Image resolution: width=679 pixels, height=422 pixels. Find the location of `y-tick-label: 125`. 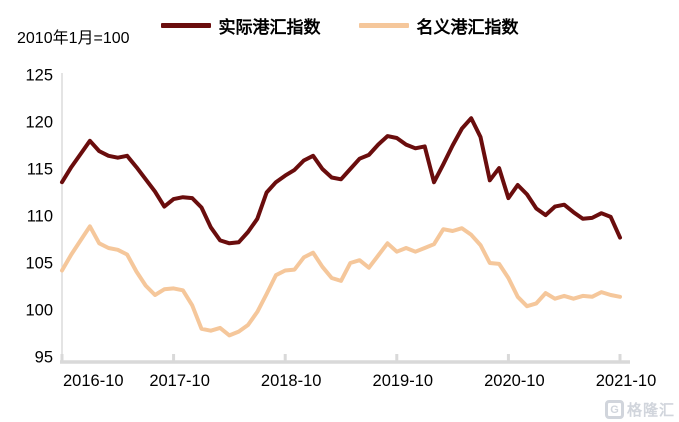

y-tick-label: 125 is located at coordinates (39, 76).